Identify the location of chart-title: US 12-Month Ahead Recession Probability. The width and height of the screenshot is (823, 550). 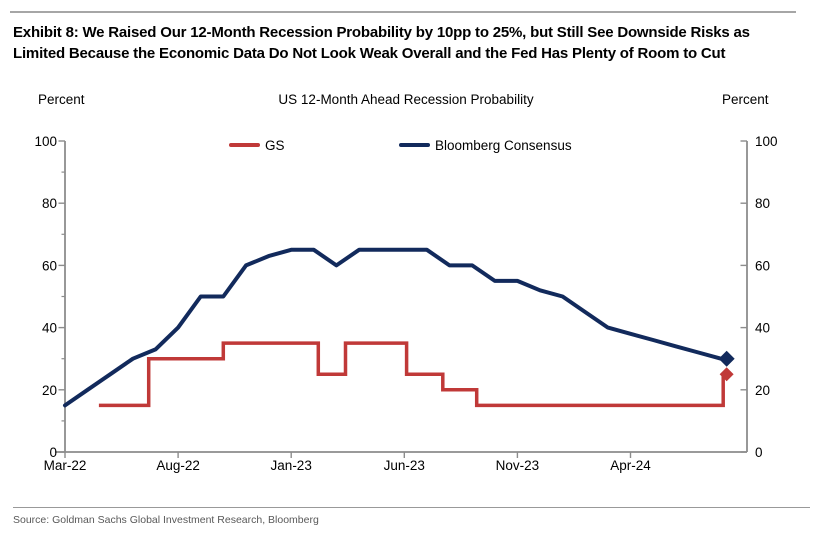
(406, 99).